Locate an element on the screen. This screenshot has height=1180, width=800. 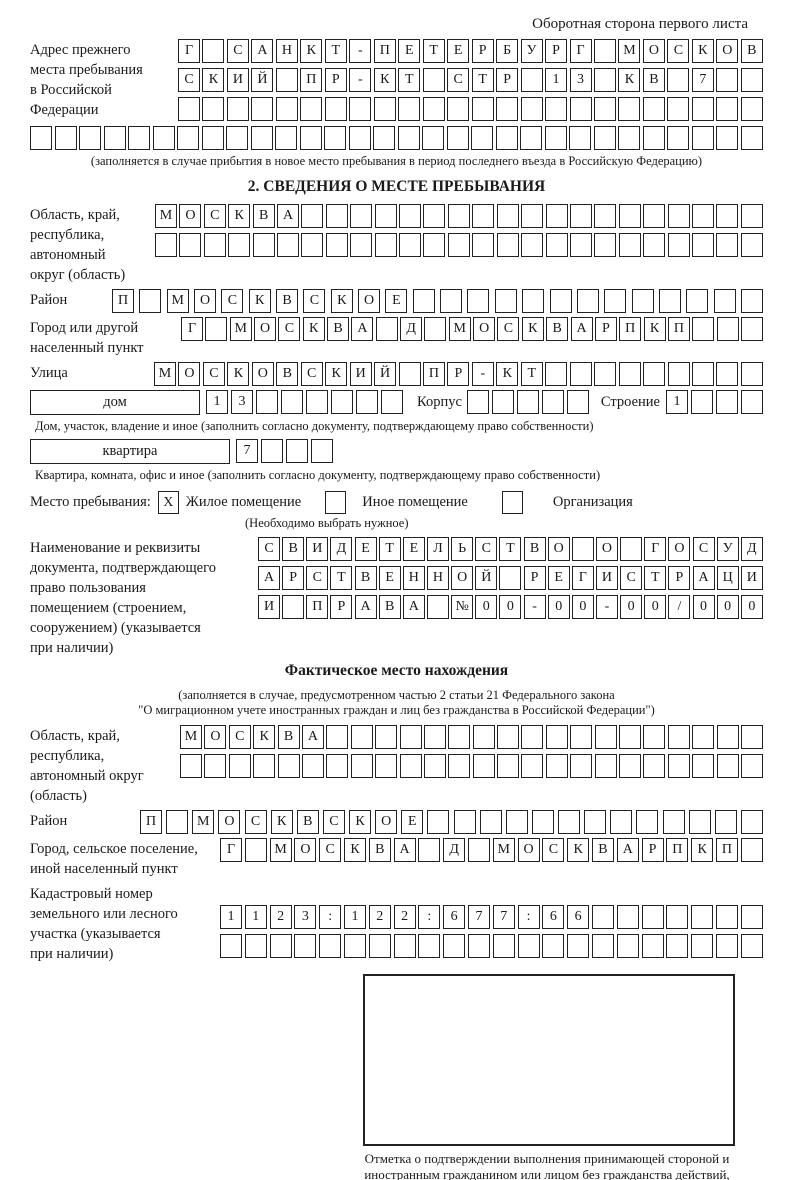
gorod-label: Город или другой населенный пункт is located at coordinates (87, 338).